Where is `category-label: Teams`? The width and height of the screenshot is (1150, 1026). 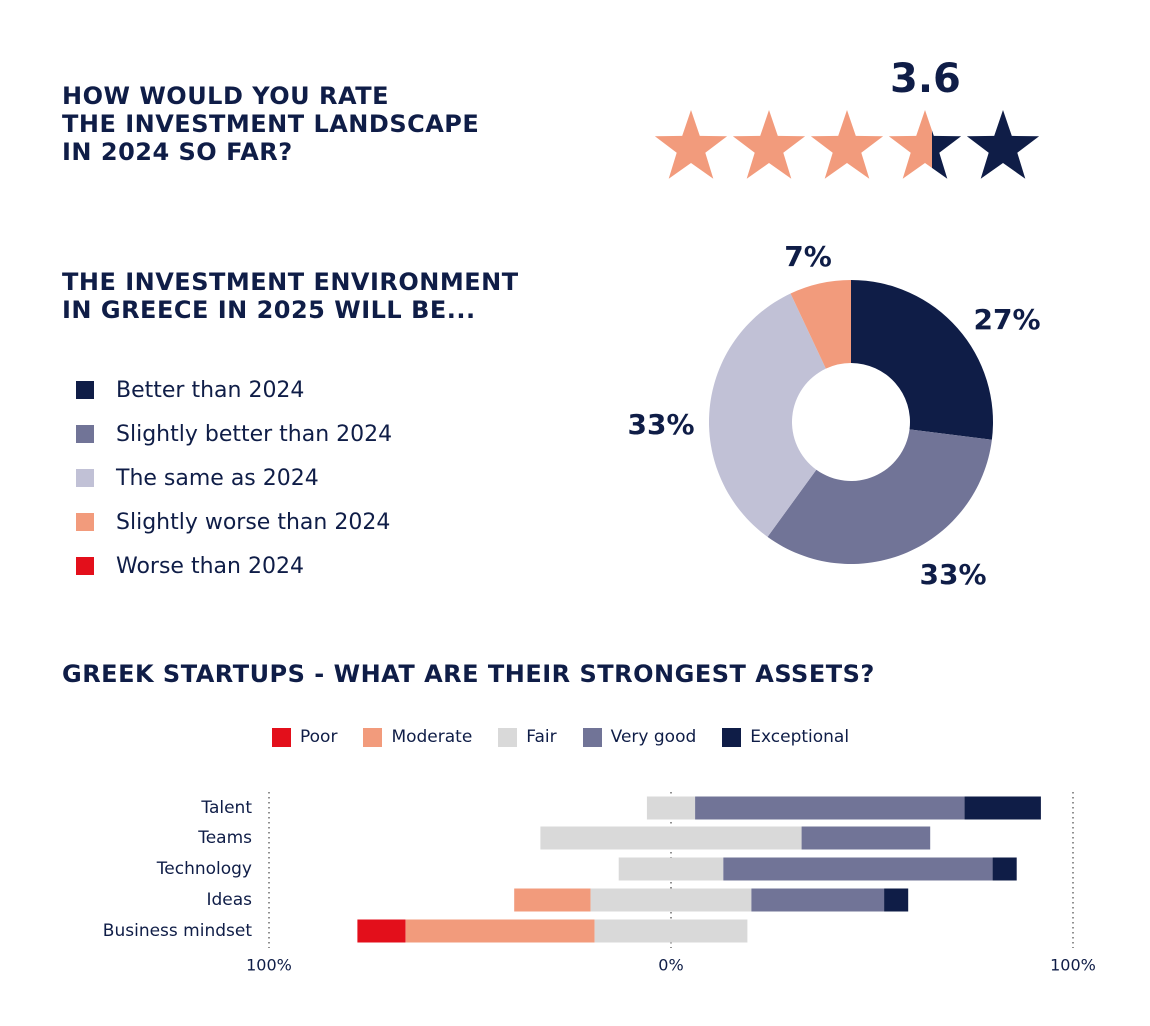 category-label: Teams is located at coordinates (224, 838).